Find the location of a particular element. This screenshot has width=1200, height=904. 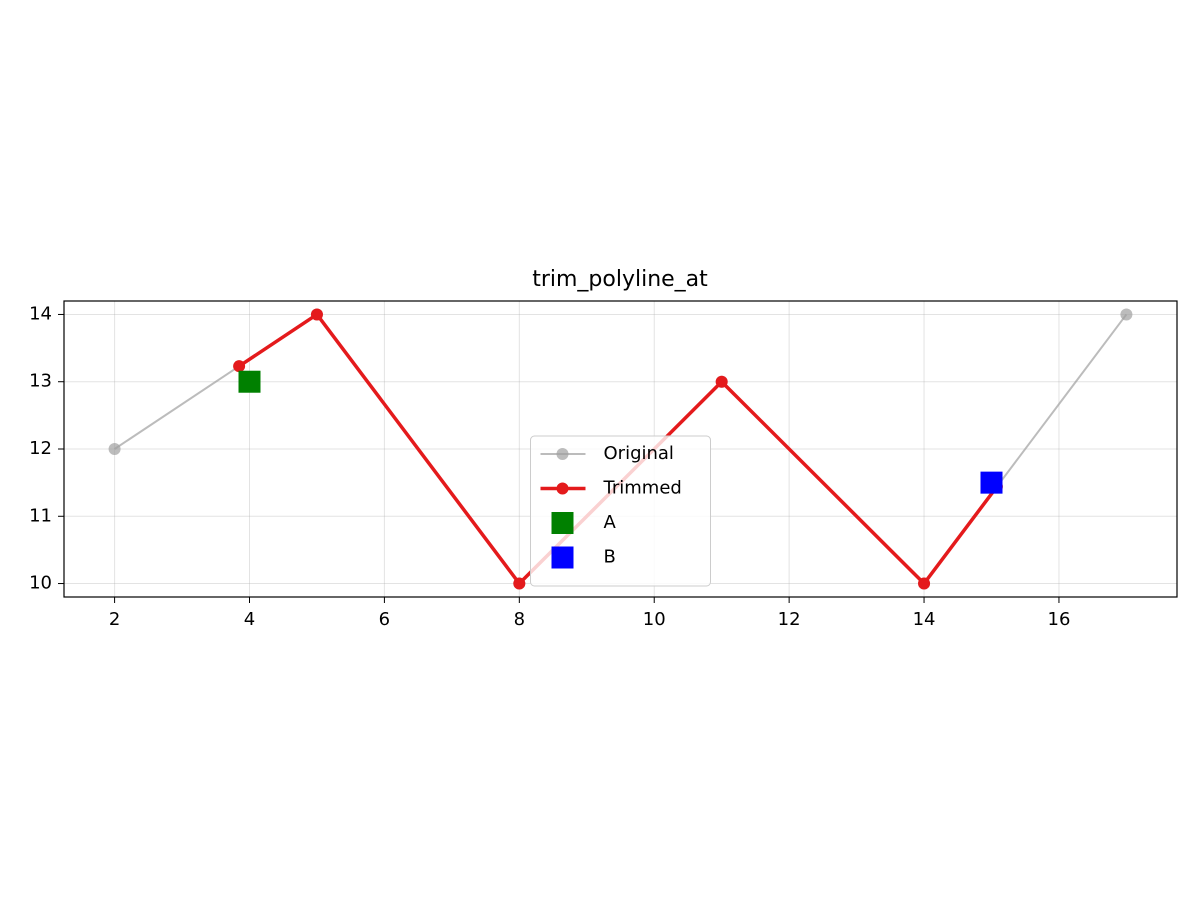

y-tick-label: 13 is located at coordinates (40, 381).